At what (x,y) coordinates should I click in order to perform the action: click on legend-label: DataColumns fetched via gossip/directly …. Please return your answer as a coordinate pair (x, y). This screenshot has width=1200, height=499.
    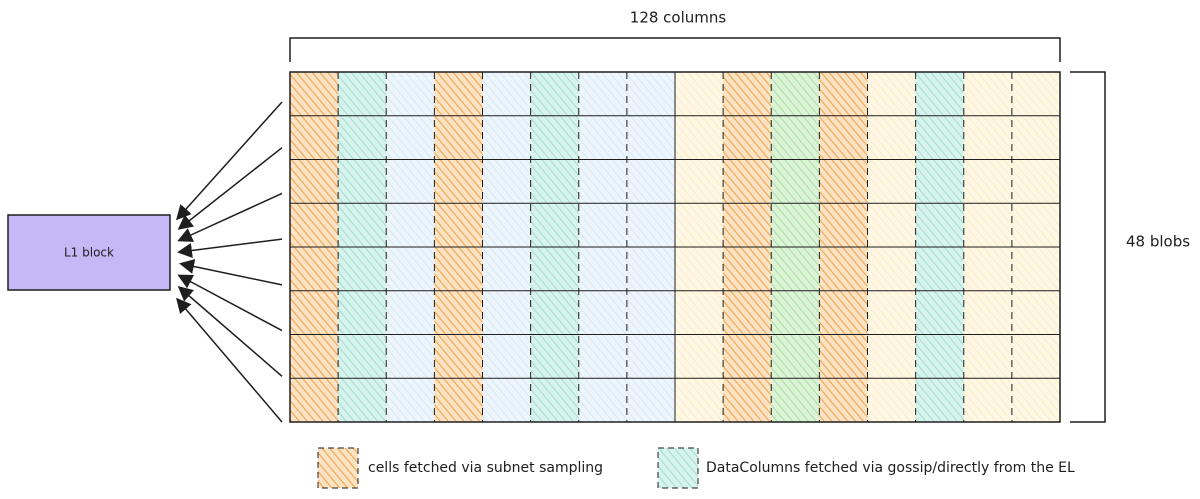
    Looking at the image, I should click on (890, 468).